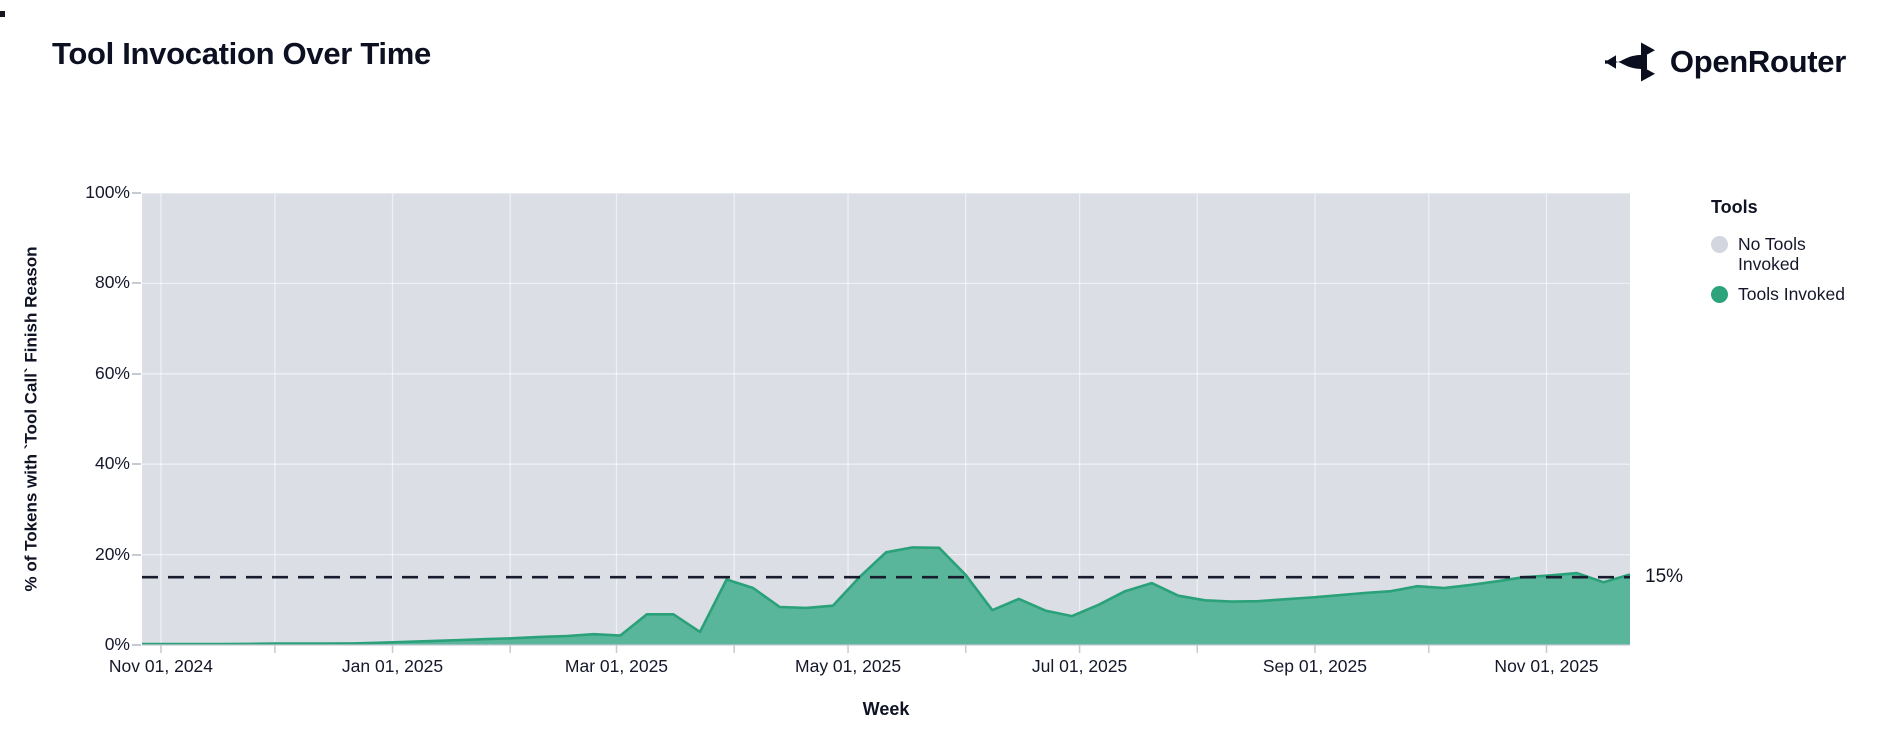 The height and width of the screenshot is (740, 1894). Describe the element at coordinates (1792, 293) in the screenshot. I see `legend-item-label: Tools Invoked` at that location.